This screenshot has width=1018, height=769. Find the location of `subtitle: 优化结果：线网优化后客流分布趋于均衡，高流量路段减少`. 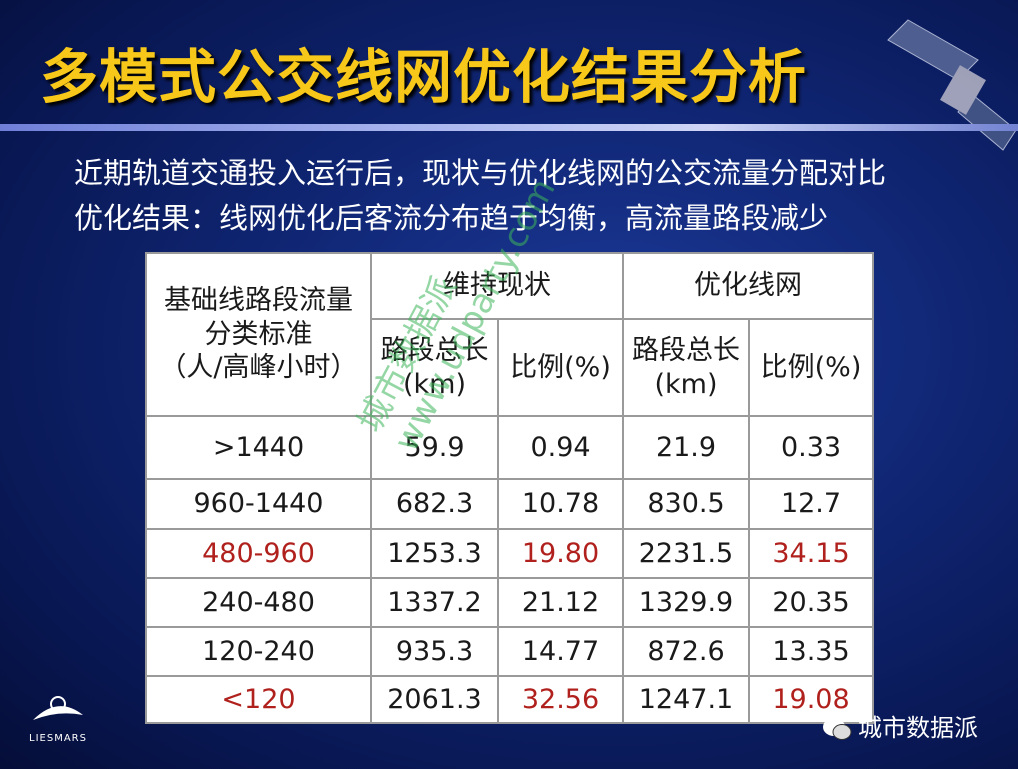

subtitle: 优化结果：线网优化后客流分布趋于均衡，高流量路段减少 is located at coordinates (451, 218).